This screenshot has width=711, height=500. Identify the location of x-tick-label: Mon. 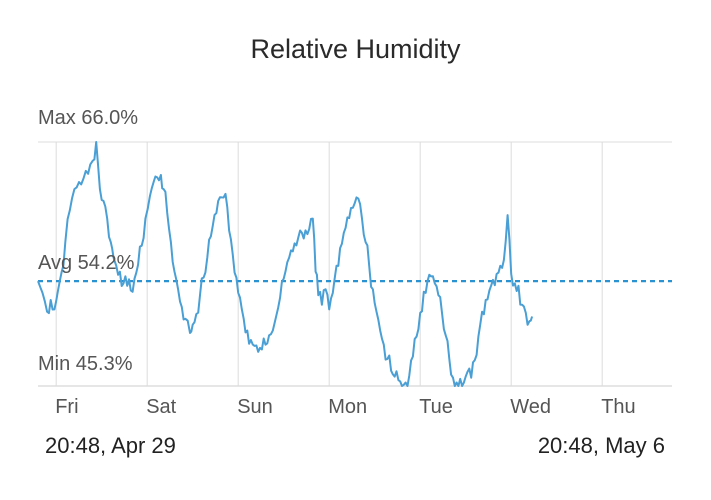
(347, 407).